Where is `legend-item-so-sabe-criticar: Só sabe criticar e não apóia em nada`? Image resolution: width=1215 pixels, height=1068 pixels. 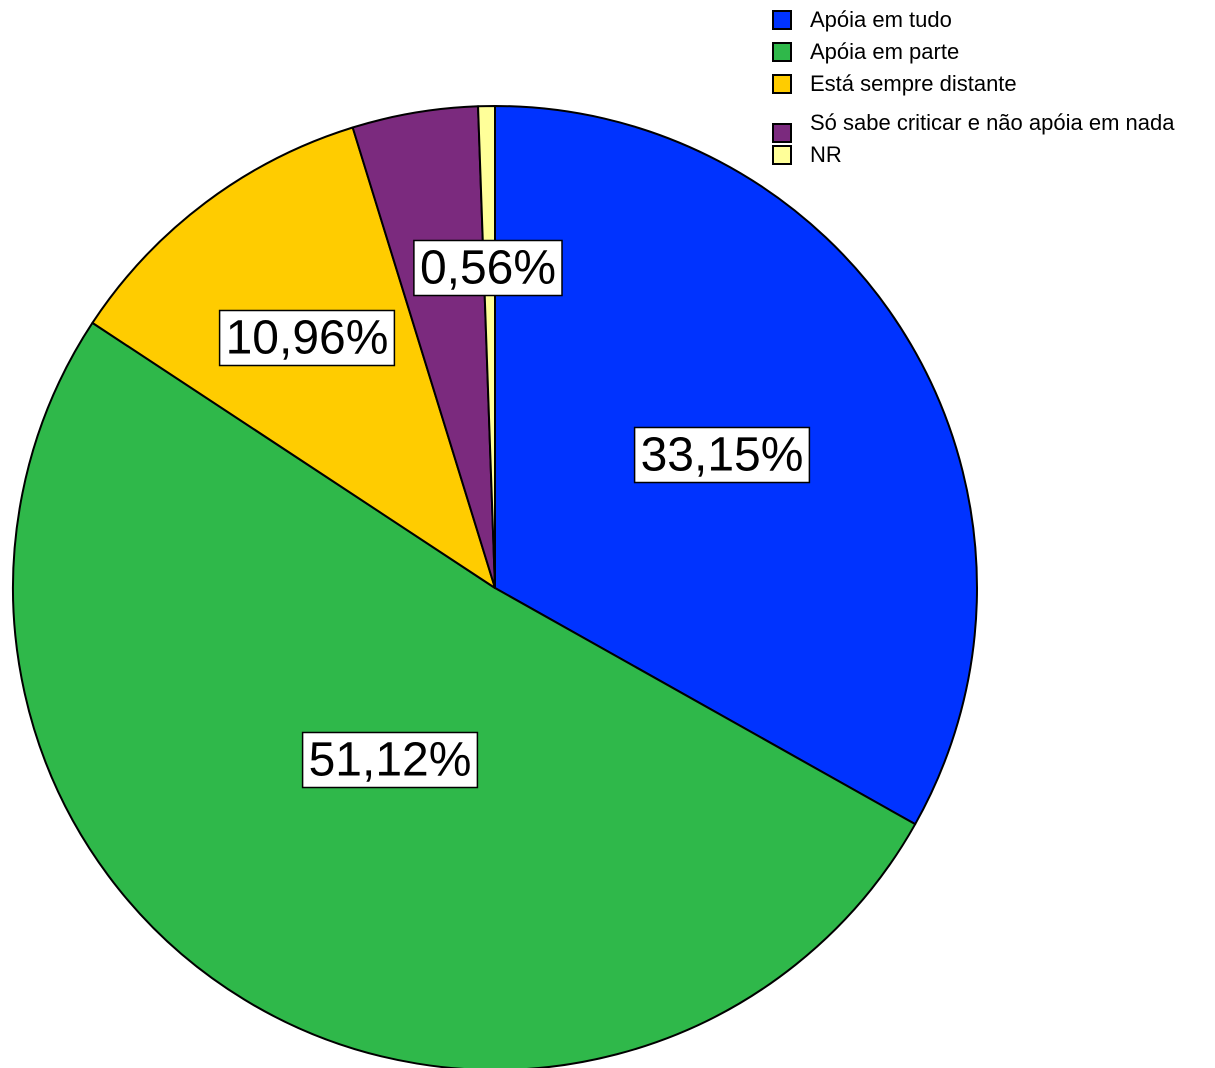
legend-item-so-sabe-criticar: Só sabe criticar e não apóia em nada is located at coordinates (992, 126).